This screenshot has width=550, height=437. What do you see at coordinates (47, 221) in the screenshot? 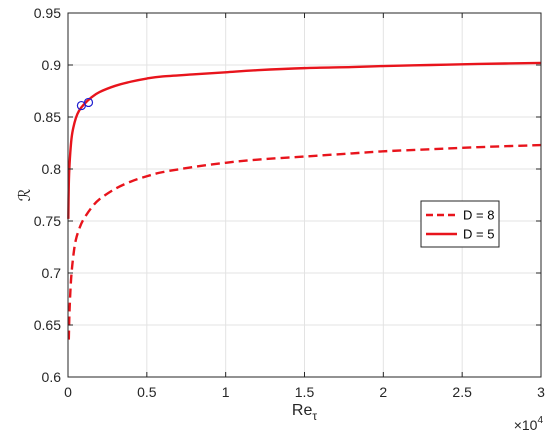
I see `y-tick-label: 0.75` at bounding box center [47, 221].